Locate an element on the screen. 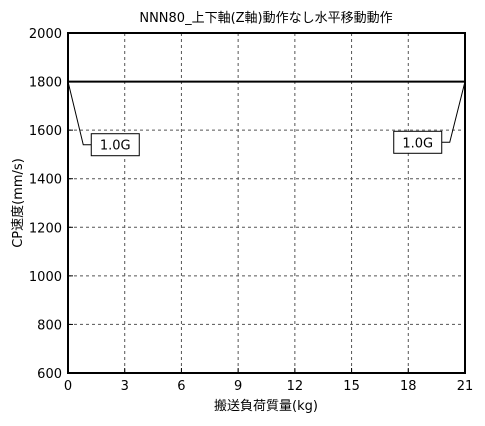 This screenshot has height=426, width=485. x-tick-label: 3 is located at coordinates (125, 386).